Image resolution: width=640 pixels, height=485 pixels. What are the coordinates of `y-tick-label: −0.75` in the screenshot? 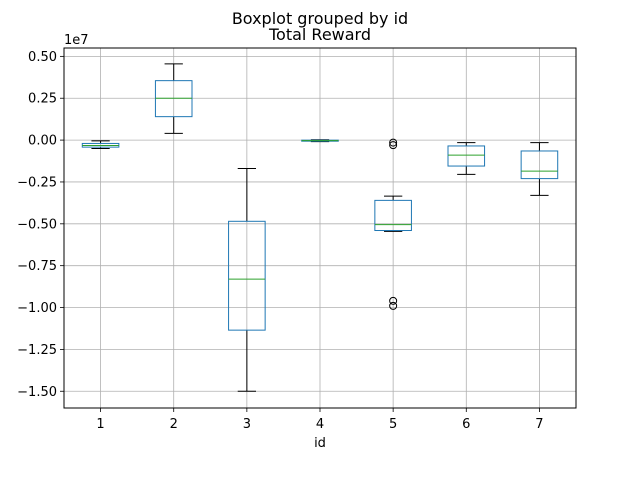 It's located at (37, 266).